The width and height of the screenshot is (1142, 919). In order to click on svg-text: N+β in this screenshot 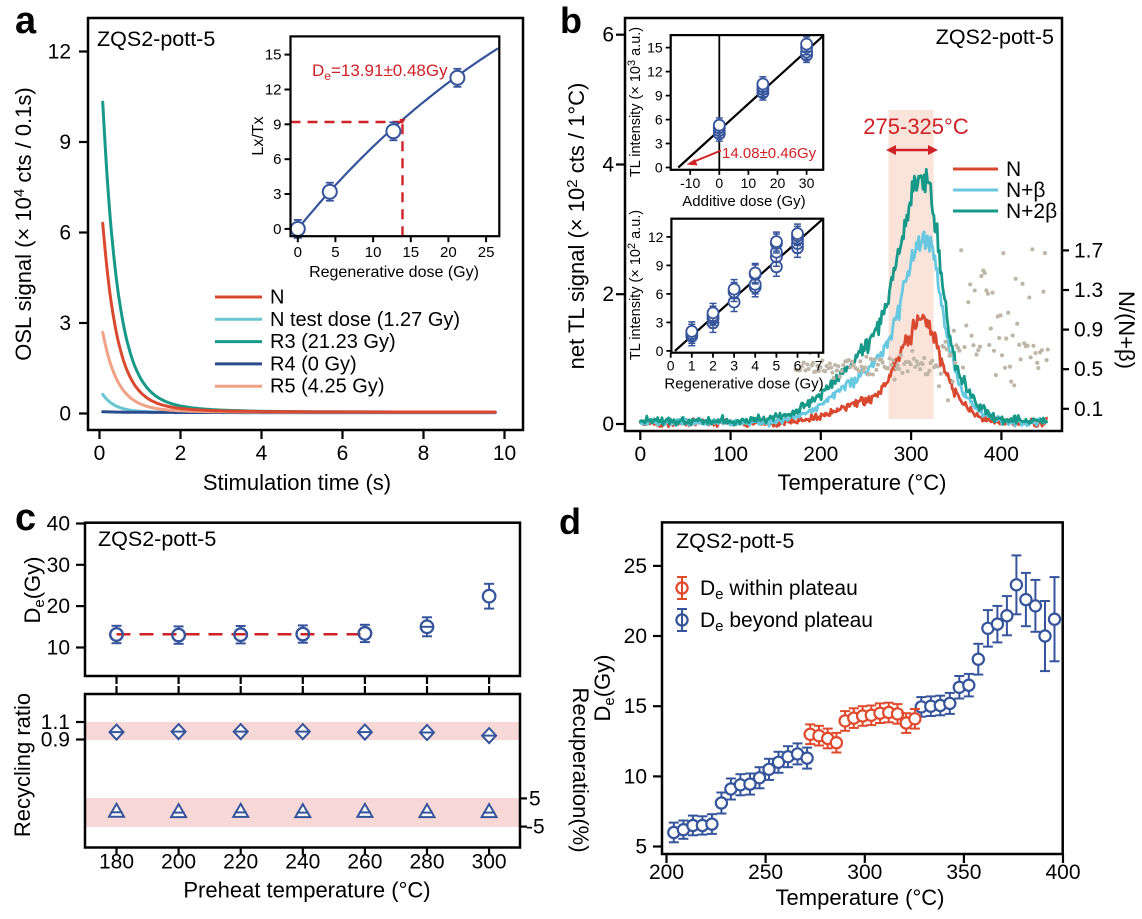, I will do `click(1026, 190)`.